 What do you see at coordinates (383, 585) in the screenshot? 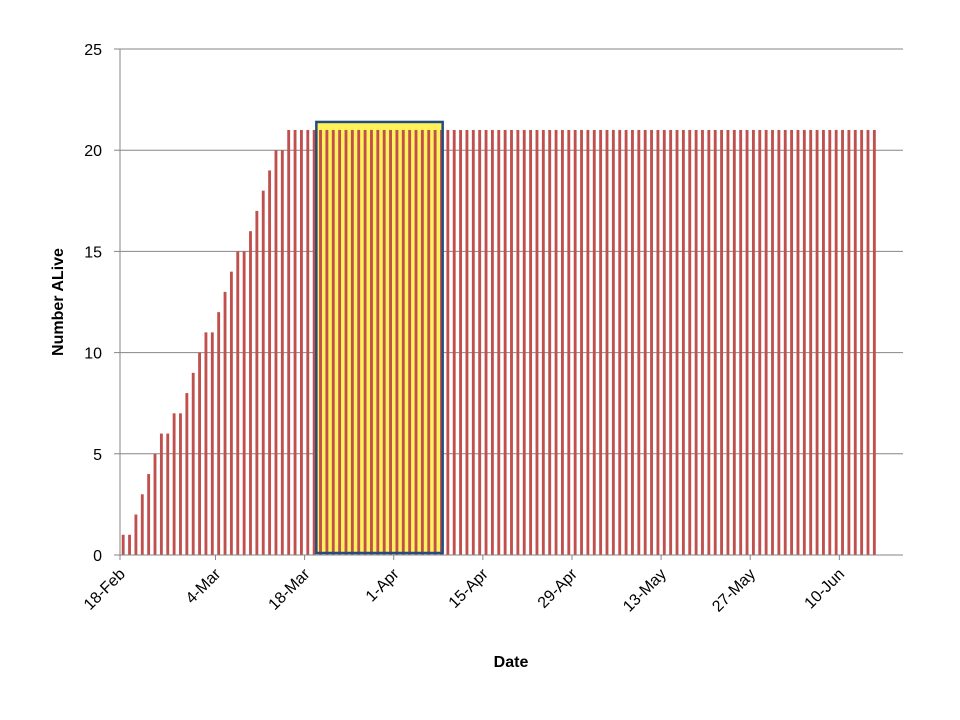
I see `x-tick-label: 1-Apr` at bounding box center [383, 585].